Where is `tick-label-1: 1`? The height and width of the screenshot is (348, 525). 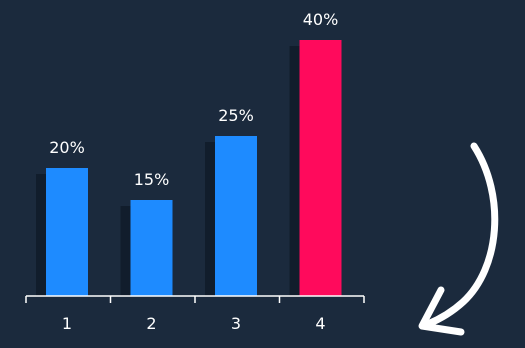
tick-label-1: 1 is located at coordinates (67, 323).